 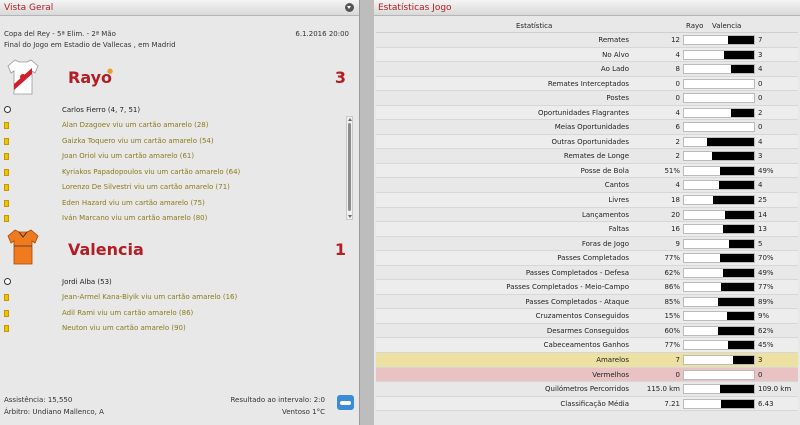 I want to click on event-row: Joan Oriol viu um cartão amarelo (61), so click(x=174, y=158).